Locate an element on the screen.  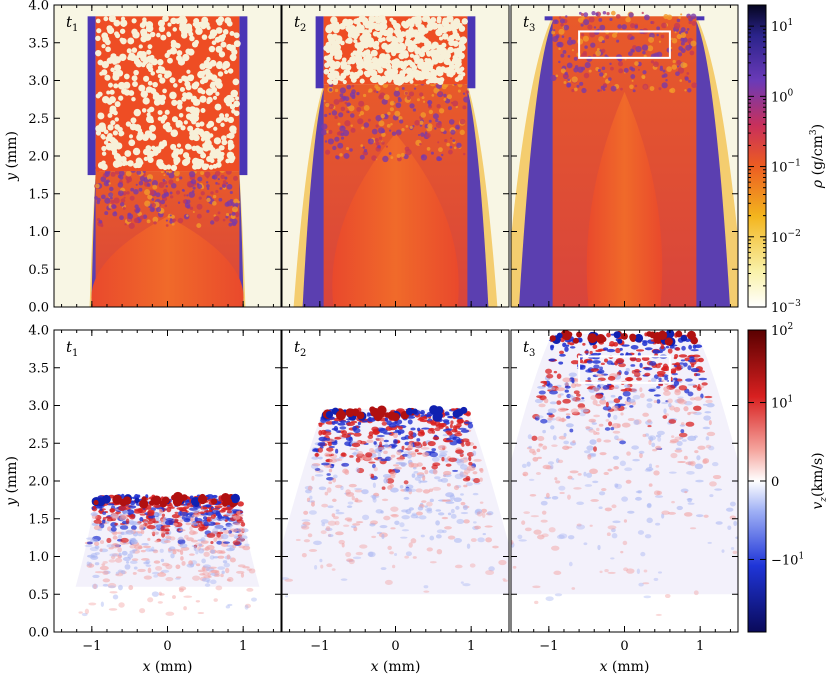
colorbar-tick-label: 10⁰ is located at coordinates (782, 96).